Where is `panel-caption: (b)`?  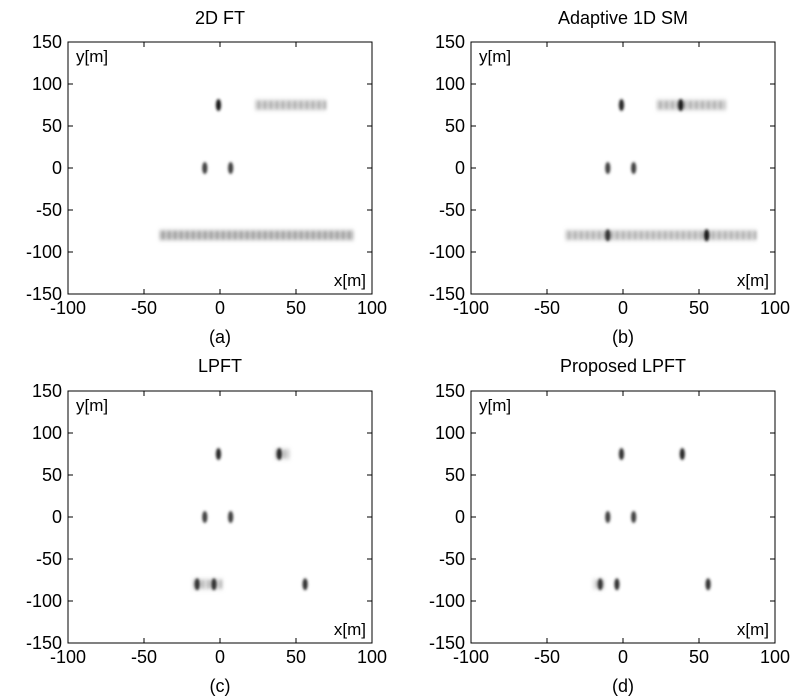 panel-caption: (b) is located at coordinates (623, 337).